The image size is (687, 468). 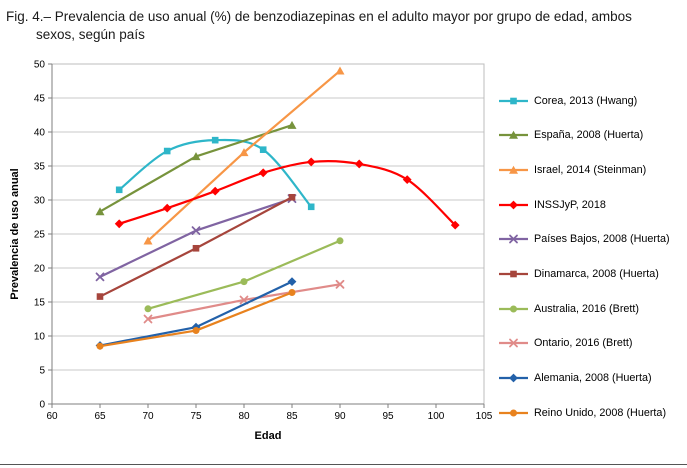 I want to click on svg-text: 25, so click(x=40, y=234).